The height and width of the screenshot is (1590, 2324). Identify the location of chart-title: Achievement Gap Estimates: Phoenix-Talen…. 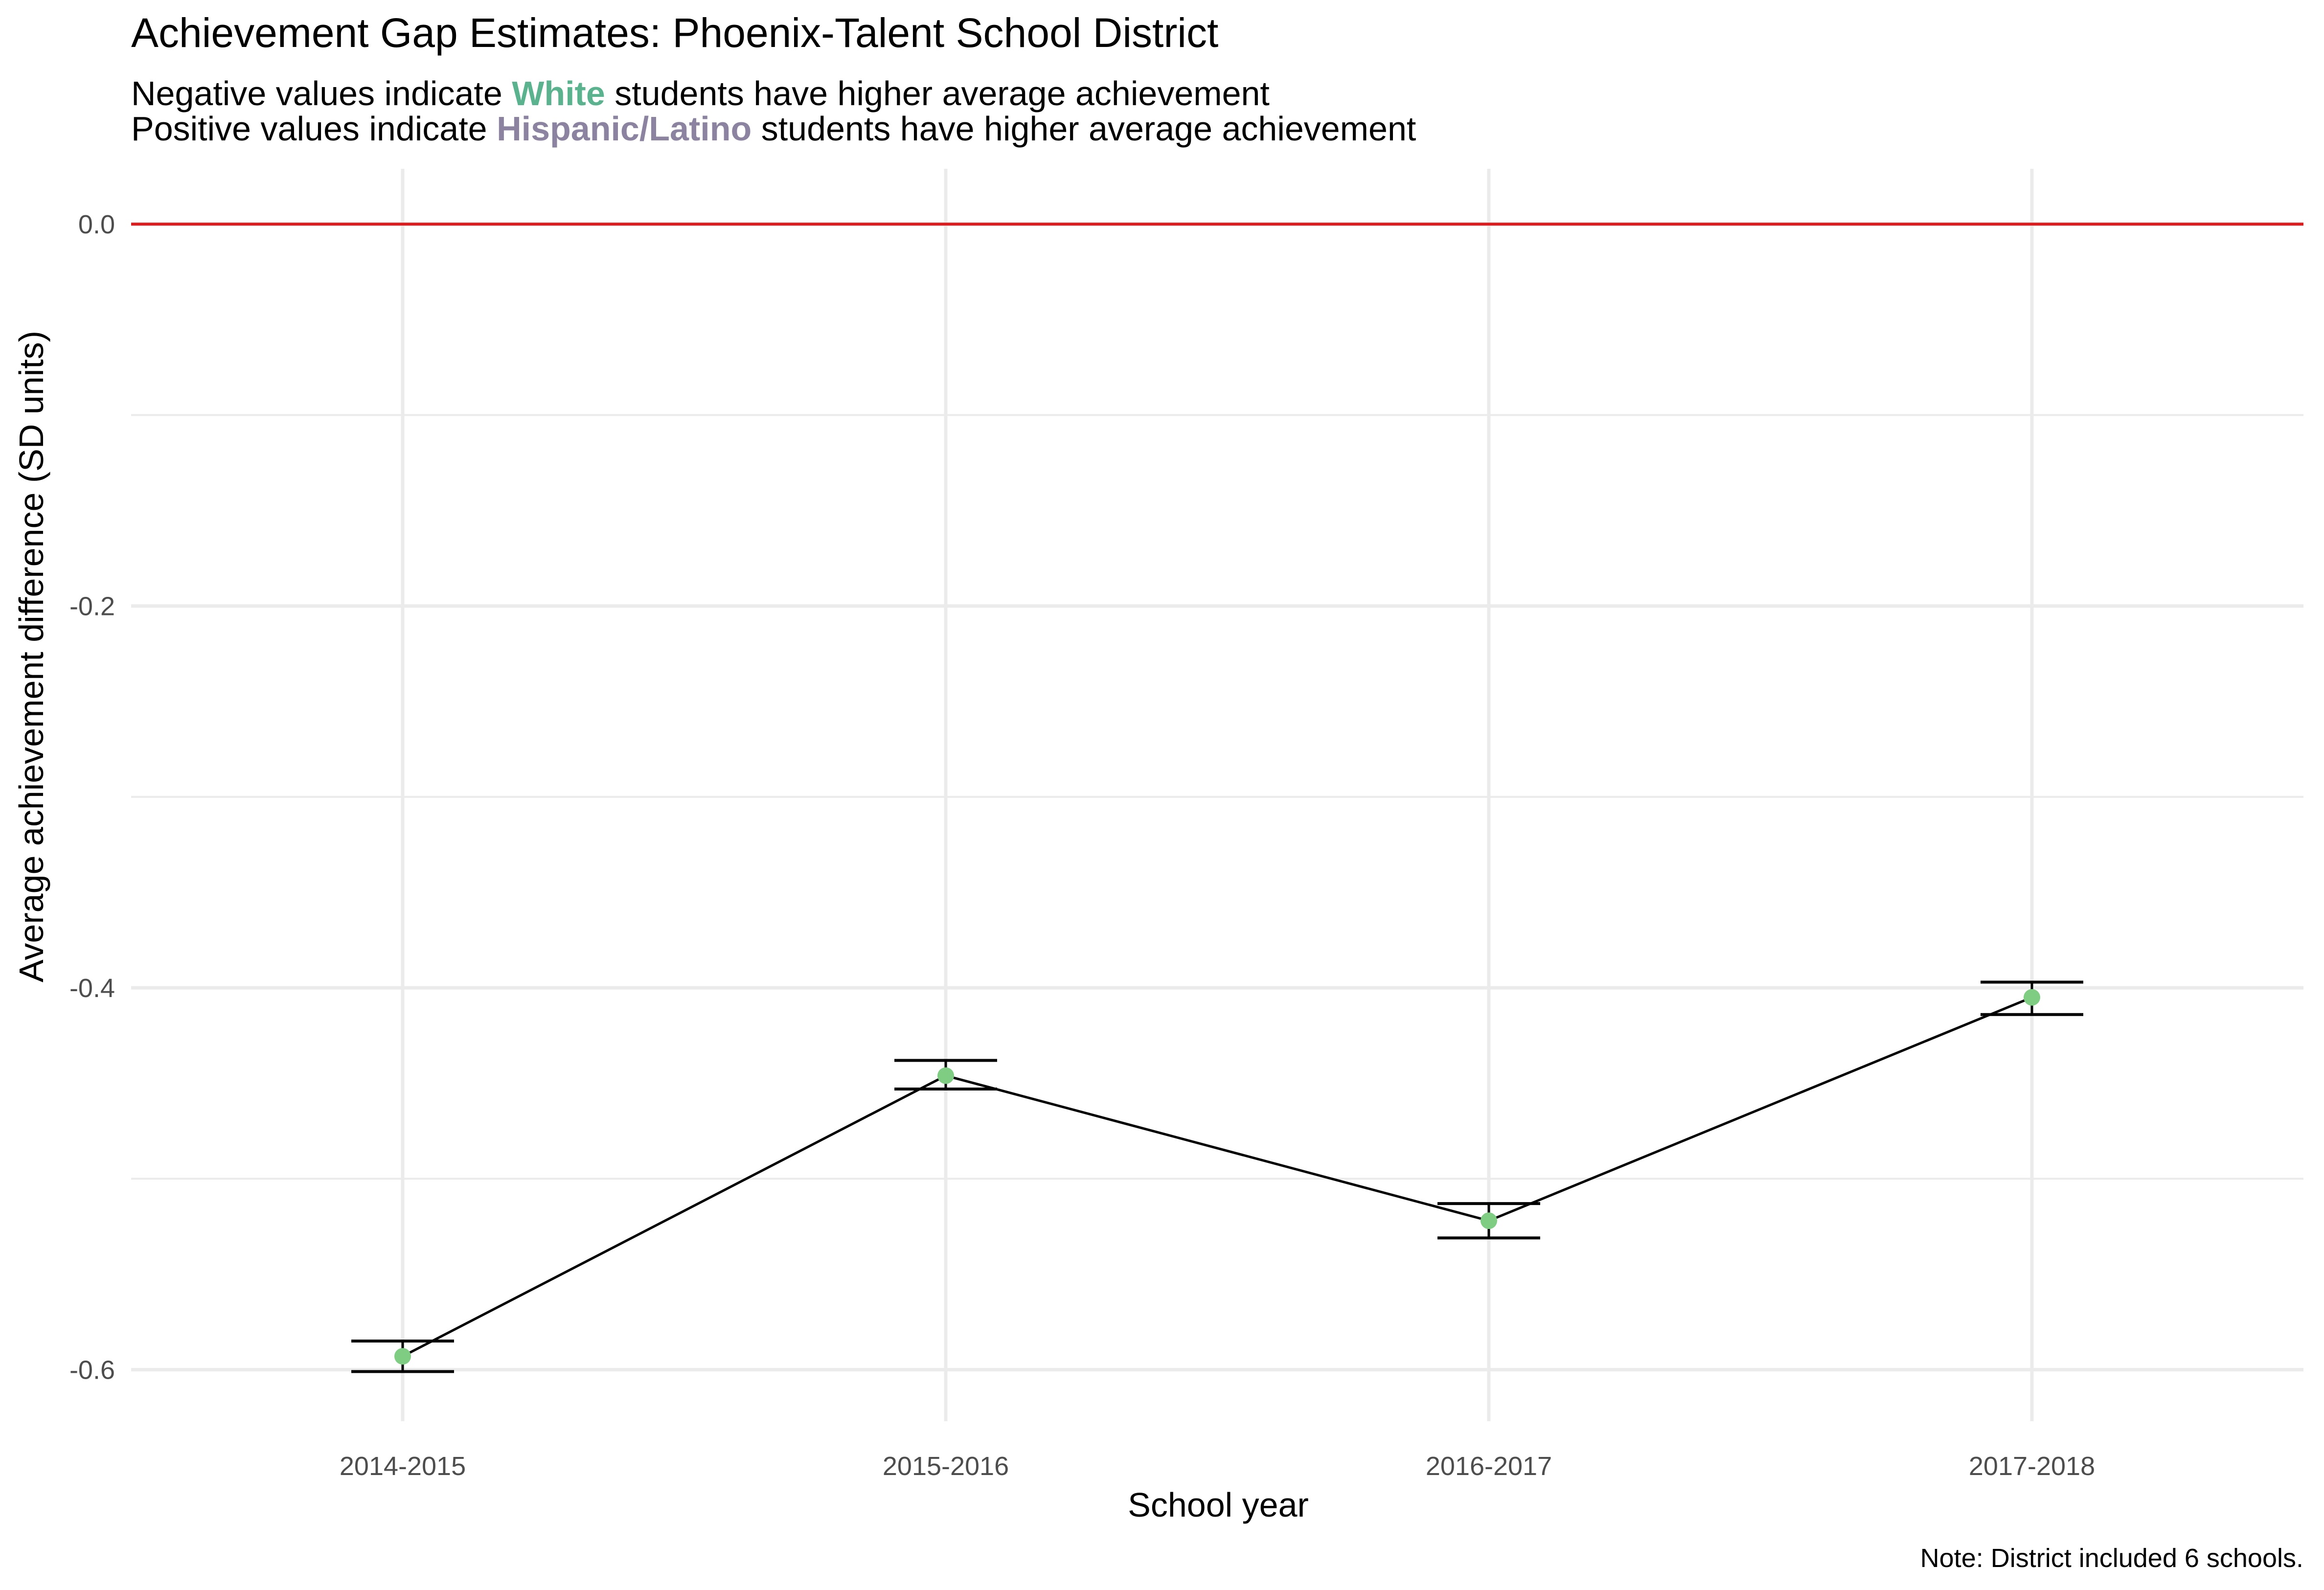
(674, 33).